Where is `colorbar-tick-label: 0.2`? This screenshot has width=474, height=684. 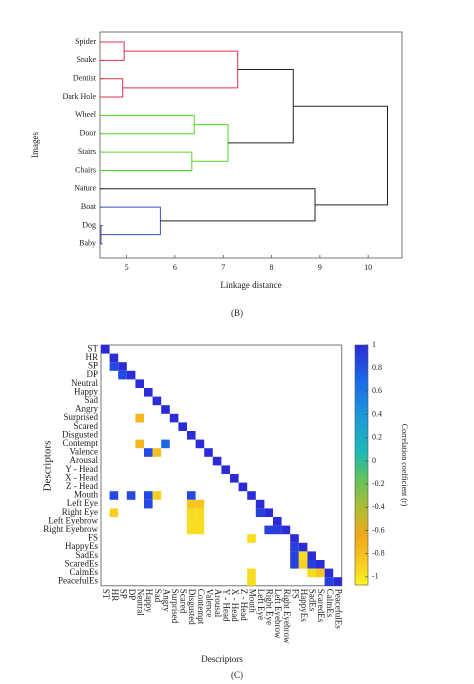
colorbar-tick-label: 0.2 is located at coordinates (377, 437).